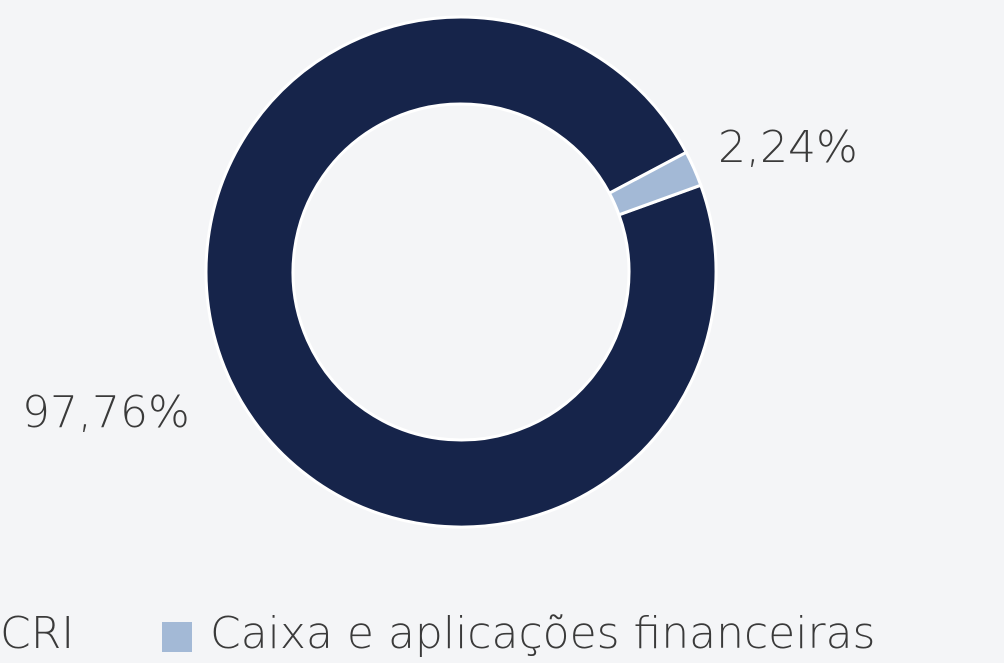  I want to click on legend-marker, so click(177, 637).